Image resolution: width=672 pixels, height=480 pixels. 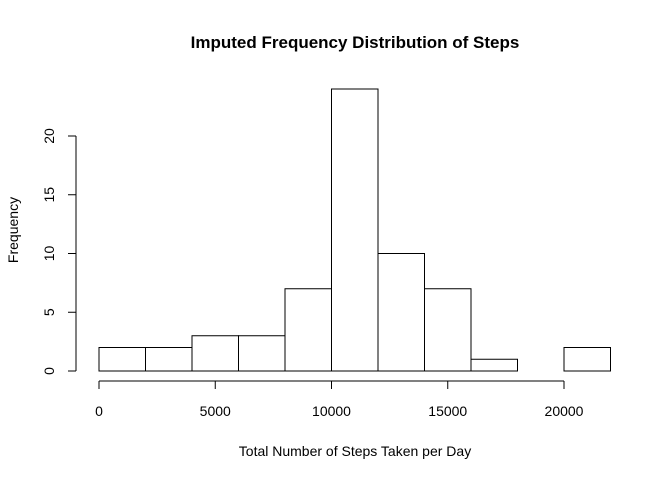 What do you see at coordinates (564, 411) in the screenshot?
I see `x-tick-label: 20000` at bounding box center [564, 411].